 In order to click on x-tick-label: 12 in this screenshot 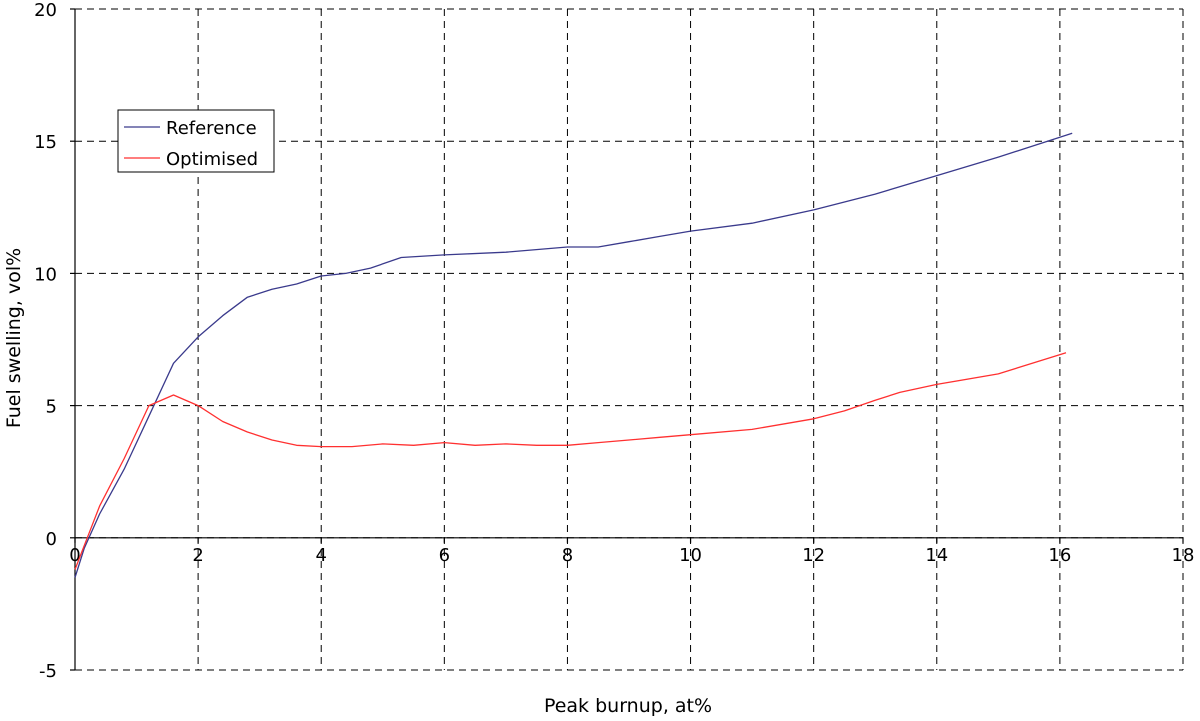, I will do `click(813, 555)`.